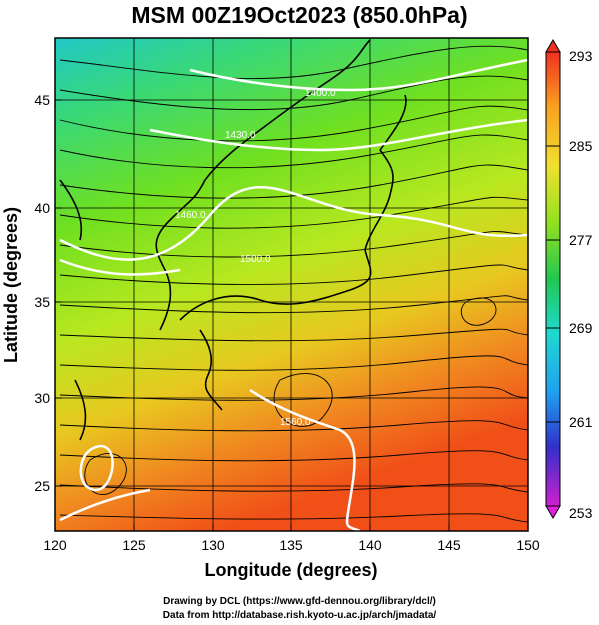 The height and width of the screenshot is (625, 599). I want to click on y-tick-label: 45, so click(42, 100).